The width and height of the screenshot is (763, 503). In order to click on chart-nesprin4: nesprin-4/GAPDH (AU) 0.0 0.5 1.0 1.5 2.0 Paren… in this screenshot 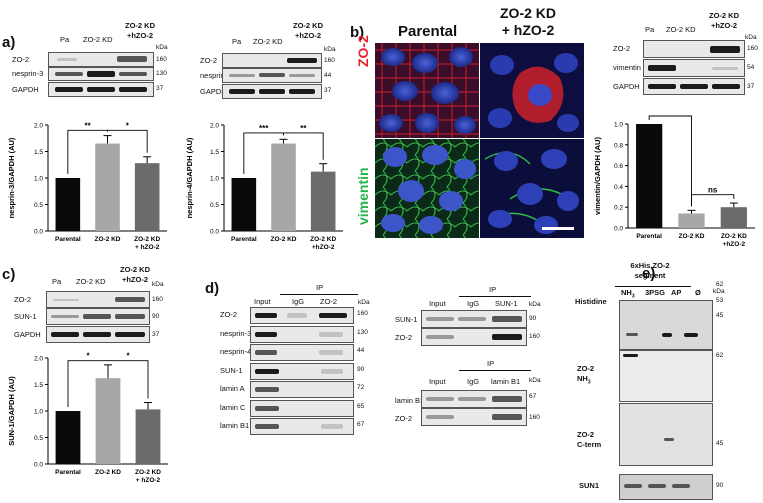, I will do `click(264, 187)`.